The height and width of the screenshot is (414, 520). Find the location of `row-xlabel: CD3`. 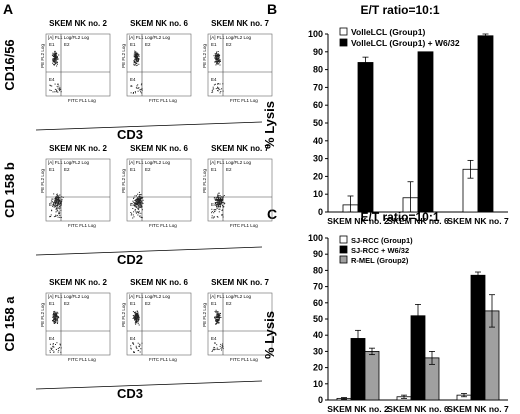

row-xlabel: CD3 is located at coordinates (130, 134).